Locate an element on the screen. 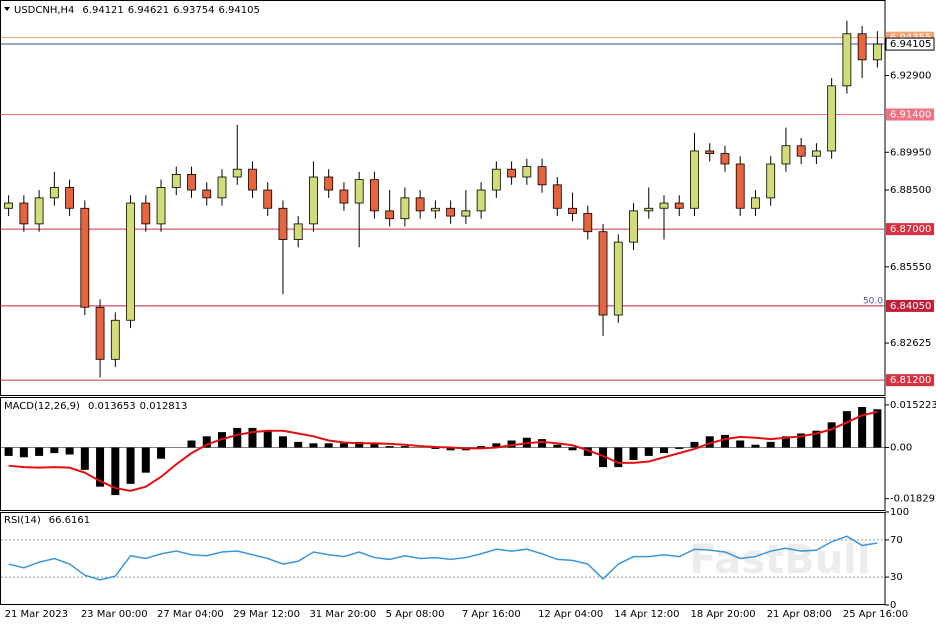 This screenshot has width=936, height=624. price-level-label: 6.81200 is located at coordinates (910, 380).